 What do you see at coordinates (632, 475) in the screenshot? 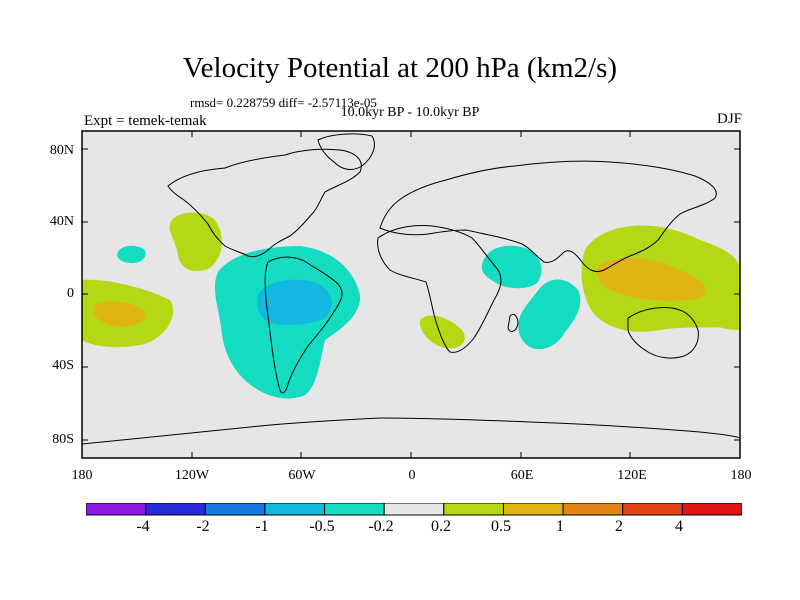
I see `x-tick-label: 120E` at bounding box center [632, 475].